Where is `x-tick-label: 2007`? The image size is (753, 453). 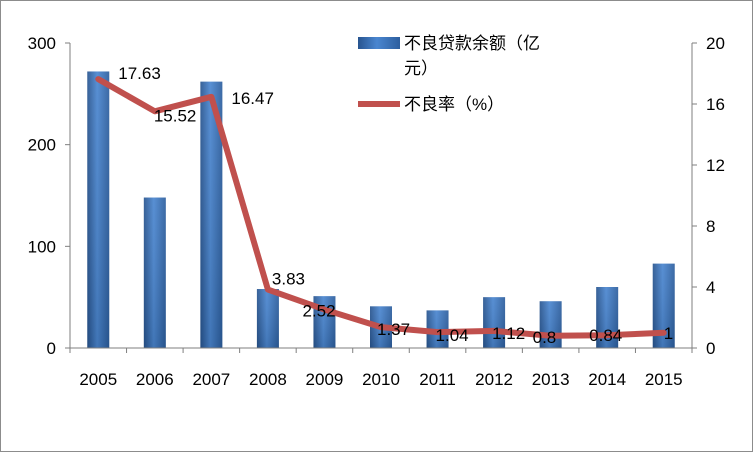
x-tick-label: 2007 is located at coordinates (211, 379).